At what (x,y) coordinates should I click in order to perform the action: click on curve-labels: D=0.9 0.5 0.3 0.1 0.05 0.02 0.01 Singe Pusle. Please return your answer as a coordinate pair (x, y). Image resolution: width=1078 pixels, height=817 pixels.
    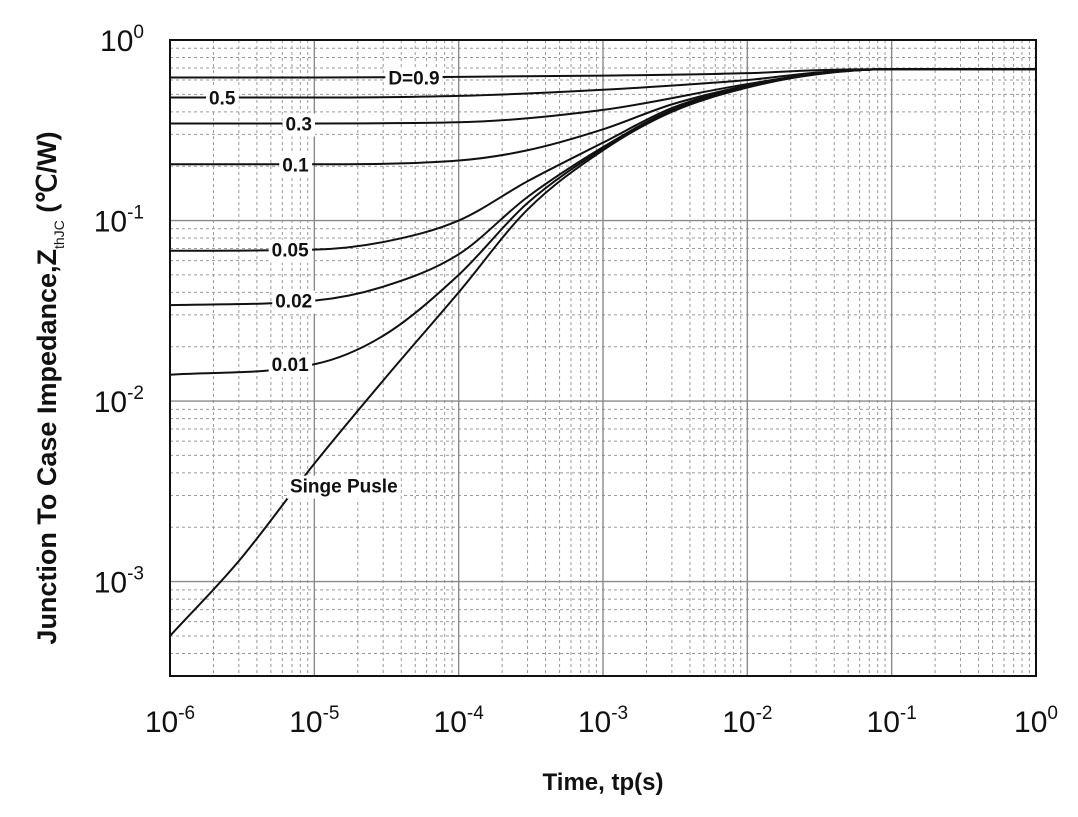
    Looking at the image, I should click on (324, 283).